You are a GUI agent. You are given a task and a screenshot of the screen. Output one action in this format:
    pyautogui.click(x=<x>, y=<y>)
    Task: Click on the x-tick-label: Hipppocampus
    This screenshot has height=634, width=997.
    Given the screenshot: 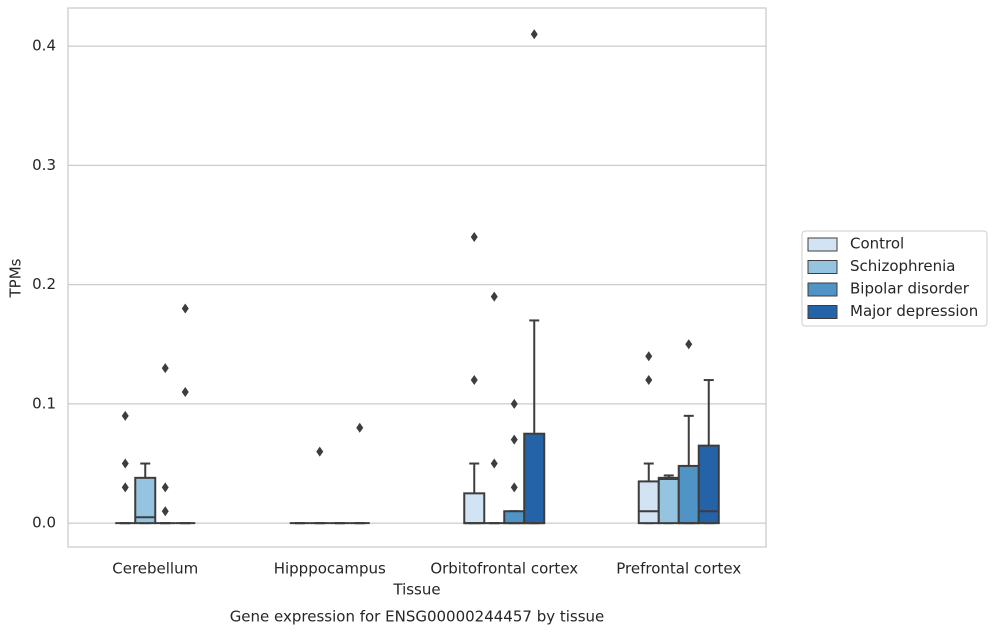 What is the action you would take?
    pyautogui.click(x=330, y=569)
    